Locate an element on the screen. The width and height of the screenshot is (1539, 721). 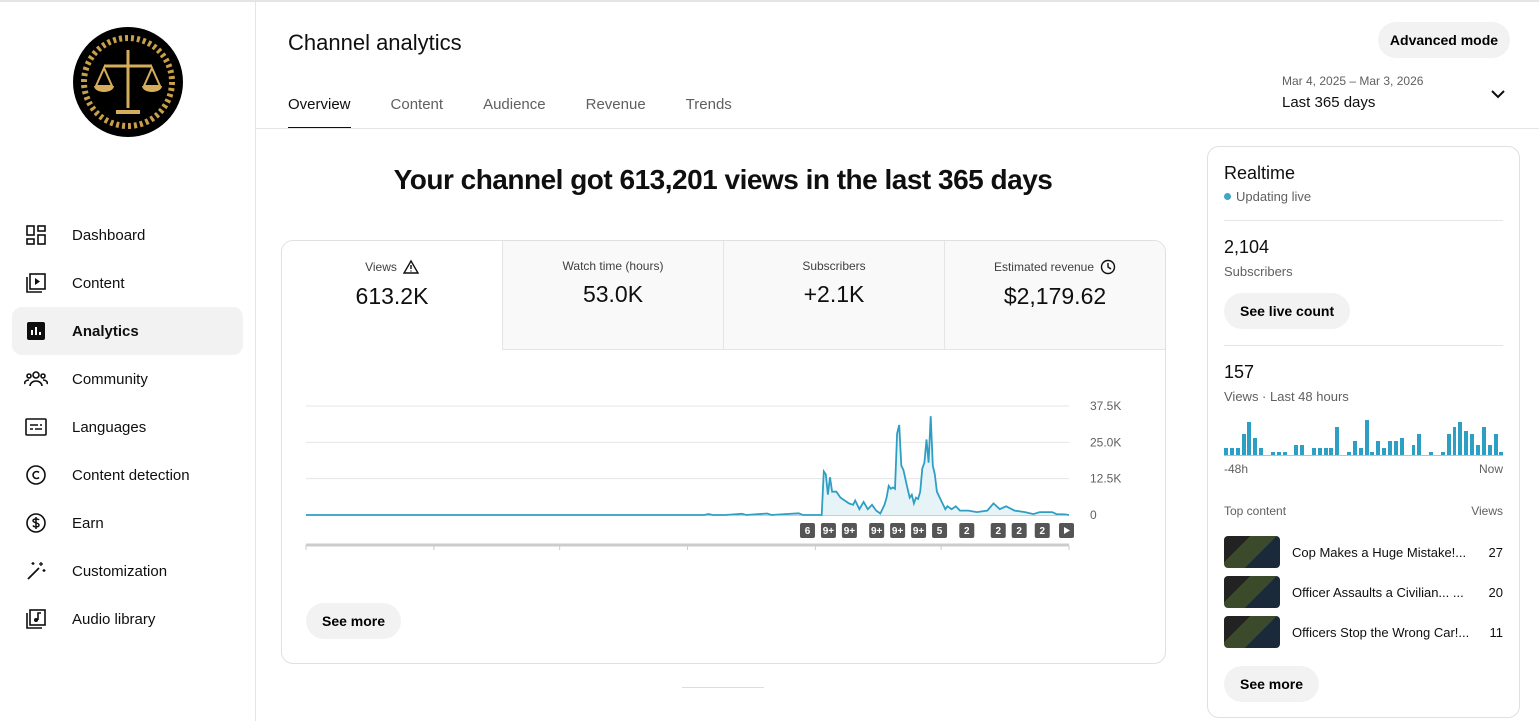
video-marker: 6 is located at coordinates (807, 530).